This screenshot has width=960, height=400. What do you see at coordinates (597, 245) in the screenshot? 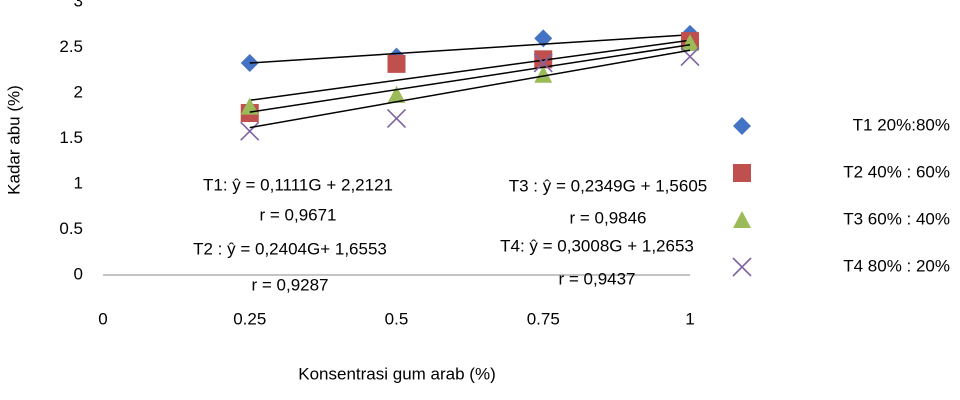
I see `annotation: T4: ŷ = 0,3008G + 1,2653` at bounding box center [597, 245].